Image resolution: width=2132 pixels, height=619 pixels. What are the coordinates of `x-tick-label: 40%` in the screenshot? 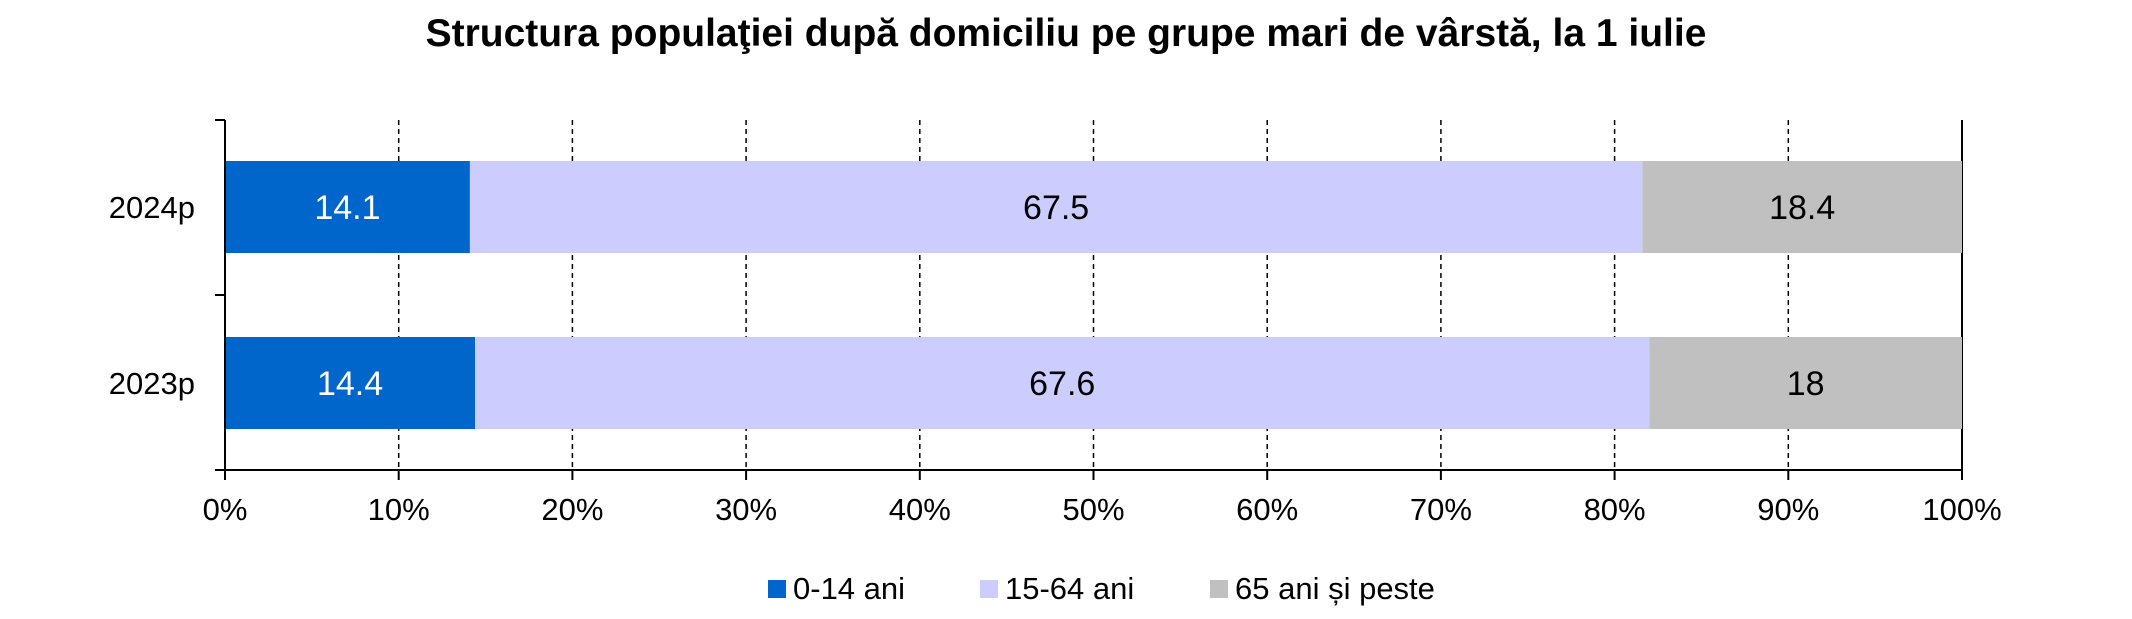 It's located at (920, 509).